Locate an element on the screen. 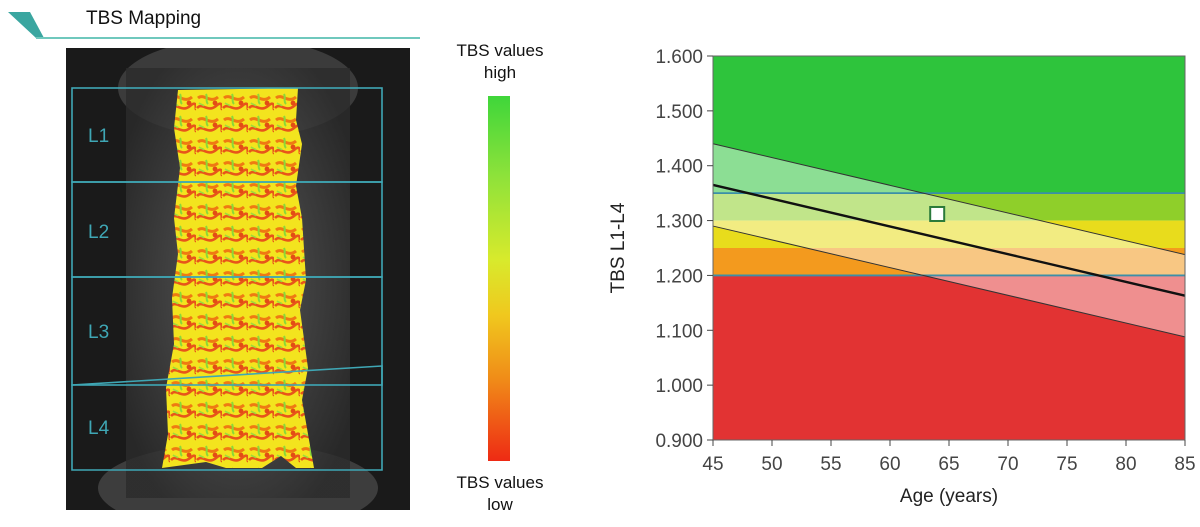 The image size is (1200, 527). x-tick-label-7: 80 is located at coordinates (1125, 464).